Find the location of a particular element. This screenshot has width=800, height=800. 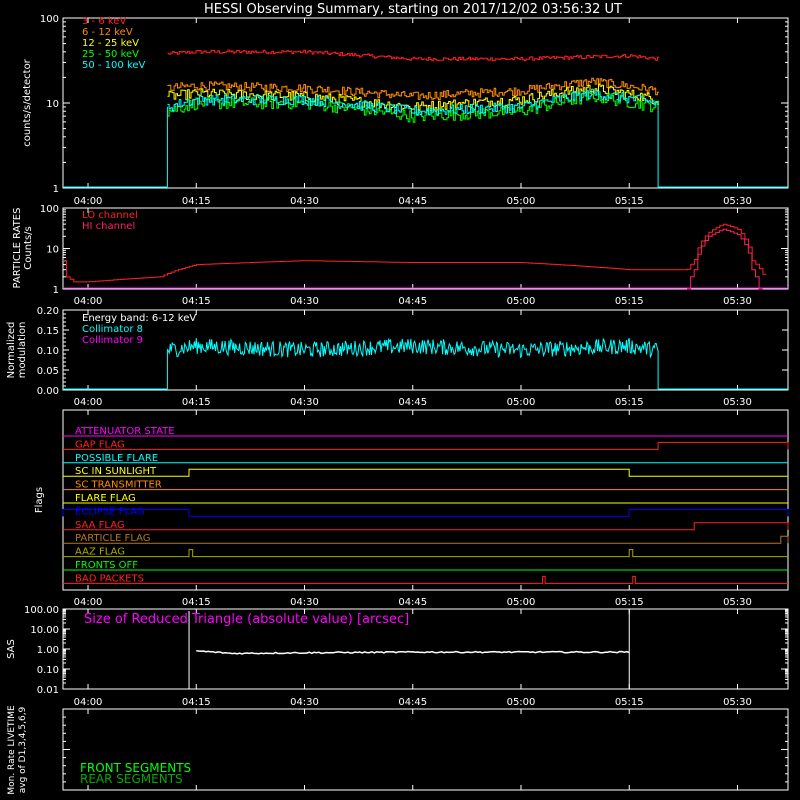

flag-aaz-flag-label: AAZ FLAG is located at coordinates (100, 552).